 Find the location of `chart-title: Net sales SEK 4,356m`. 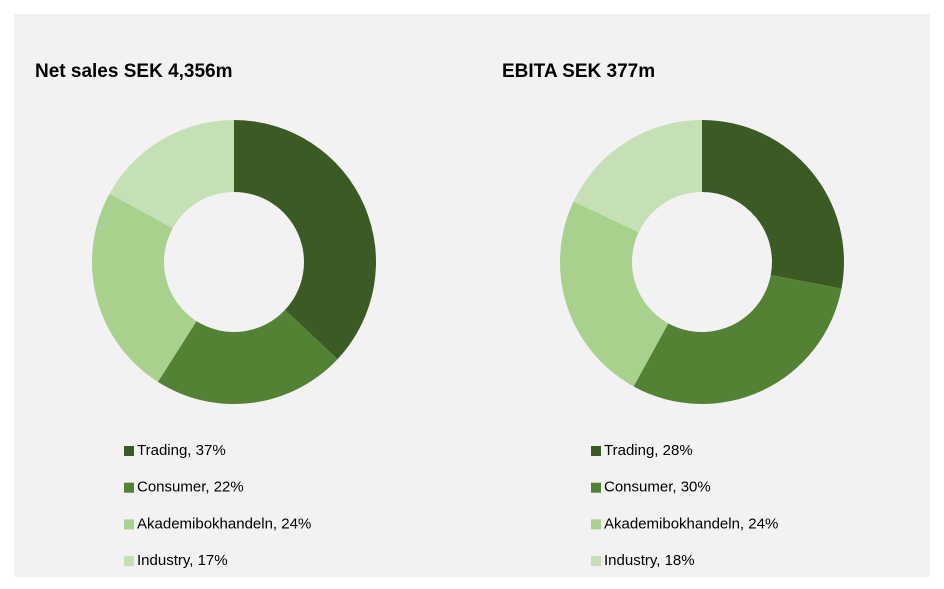

chart-title: Net sales SEK 4,356m is located at coordinates (134, 71).